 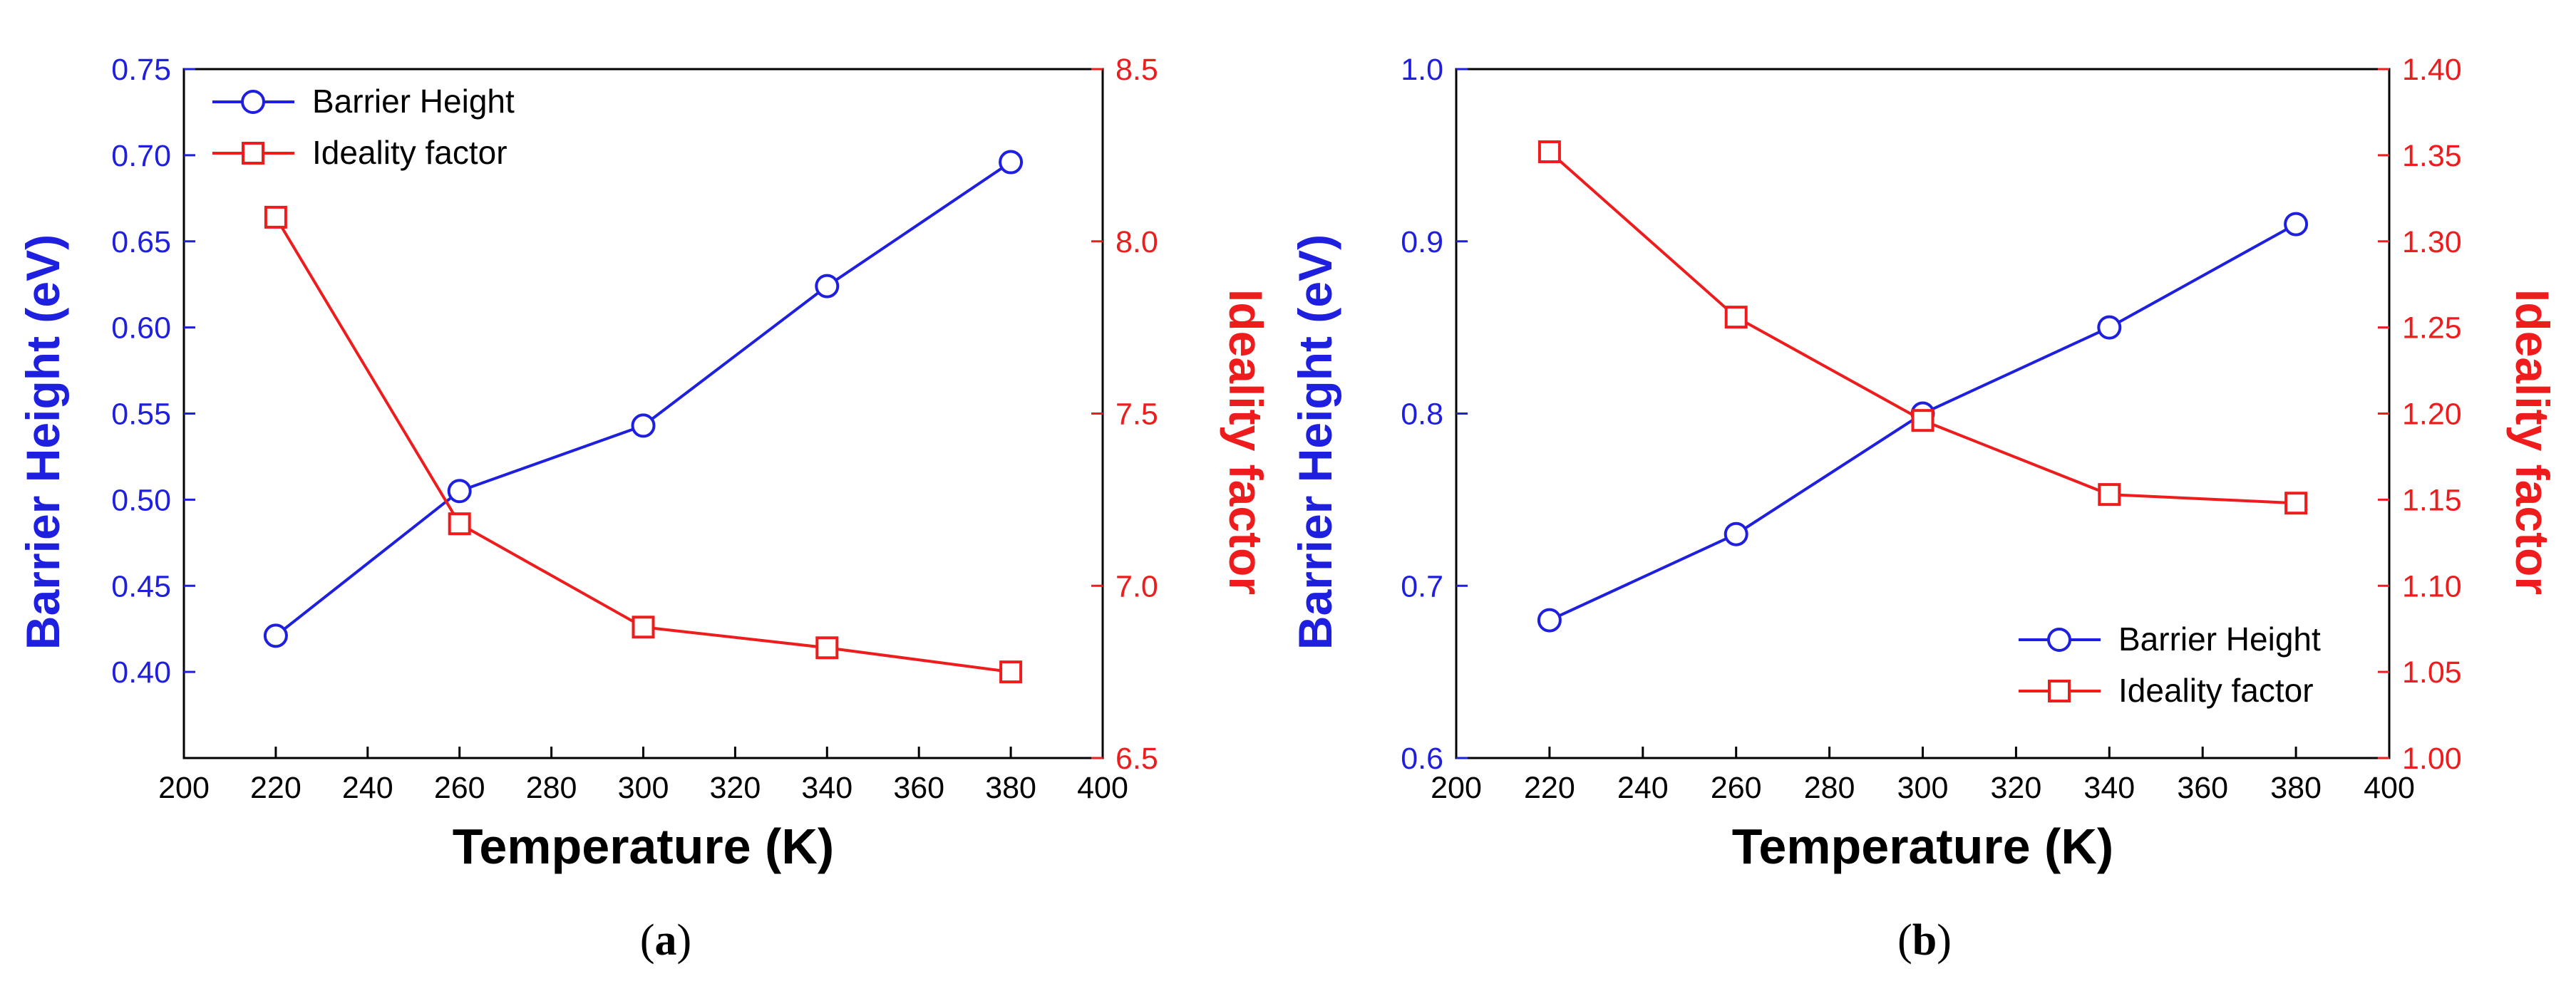 I want to click on y-left-tick-label: 0.6, so click(x=1422, y=759).